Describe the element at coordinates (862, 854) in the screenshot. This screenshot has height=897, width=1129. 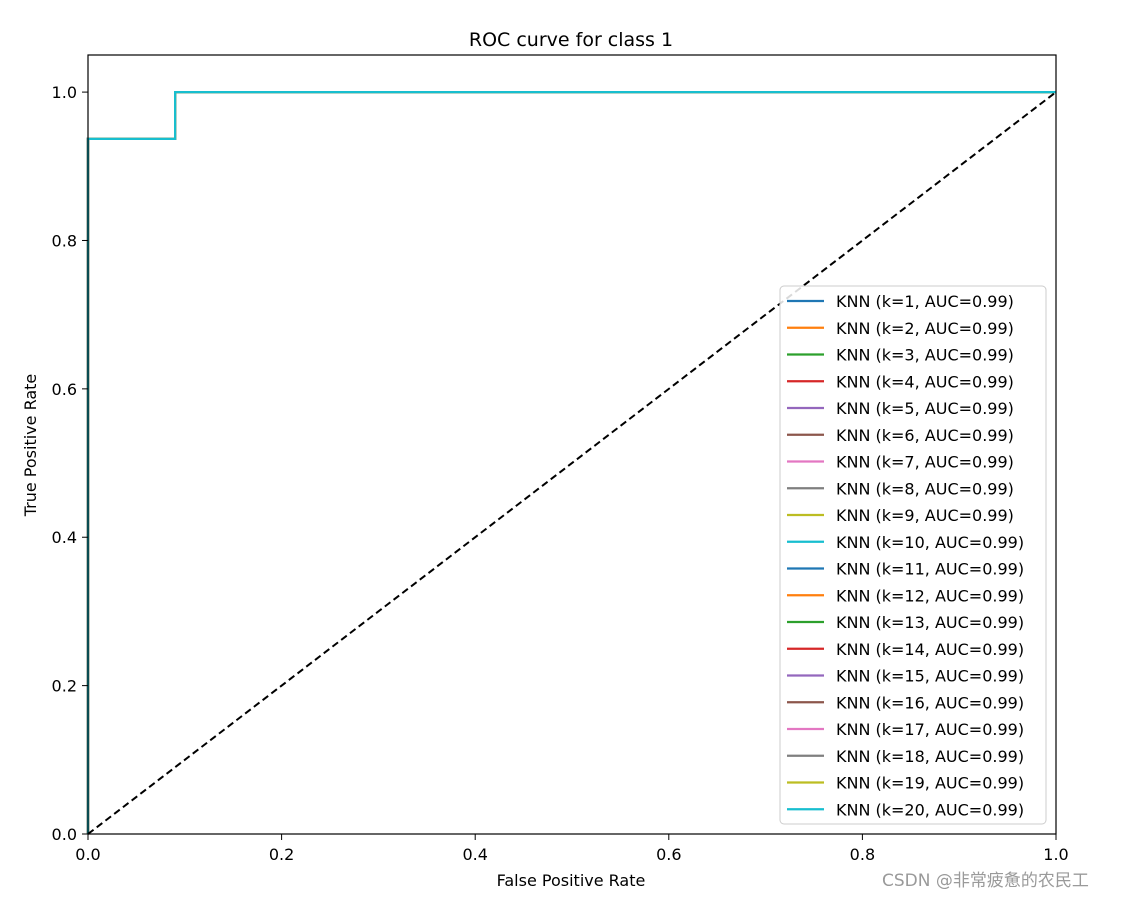
I see `x-tick-label: 0.8` at that location.